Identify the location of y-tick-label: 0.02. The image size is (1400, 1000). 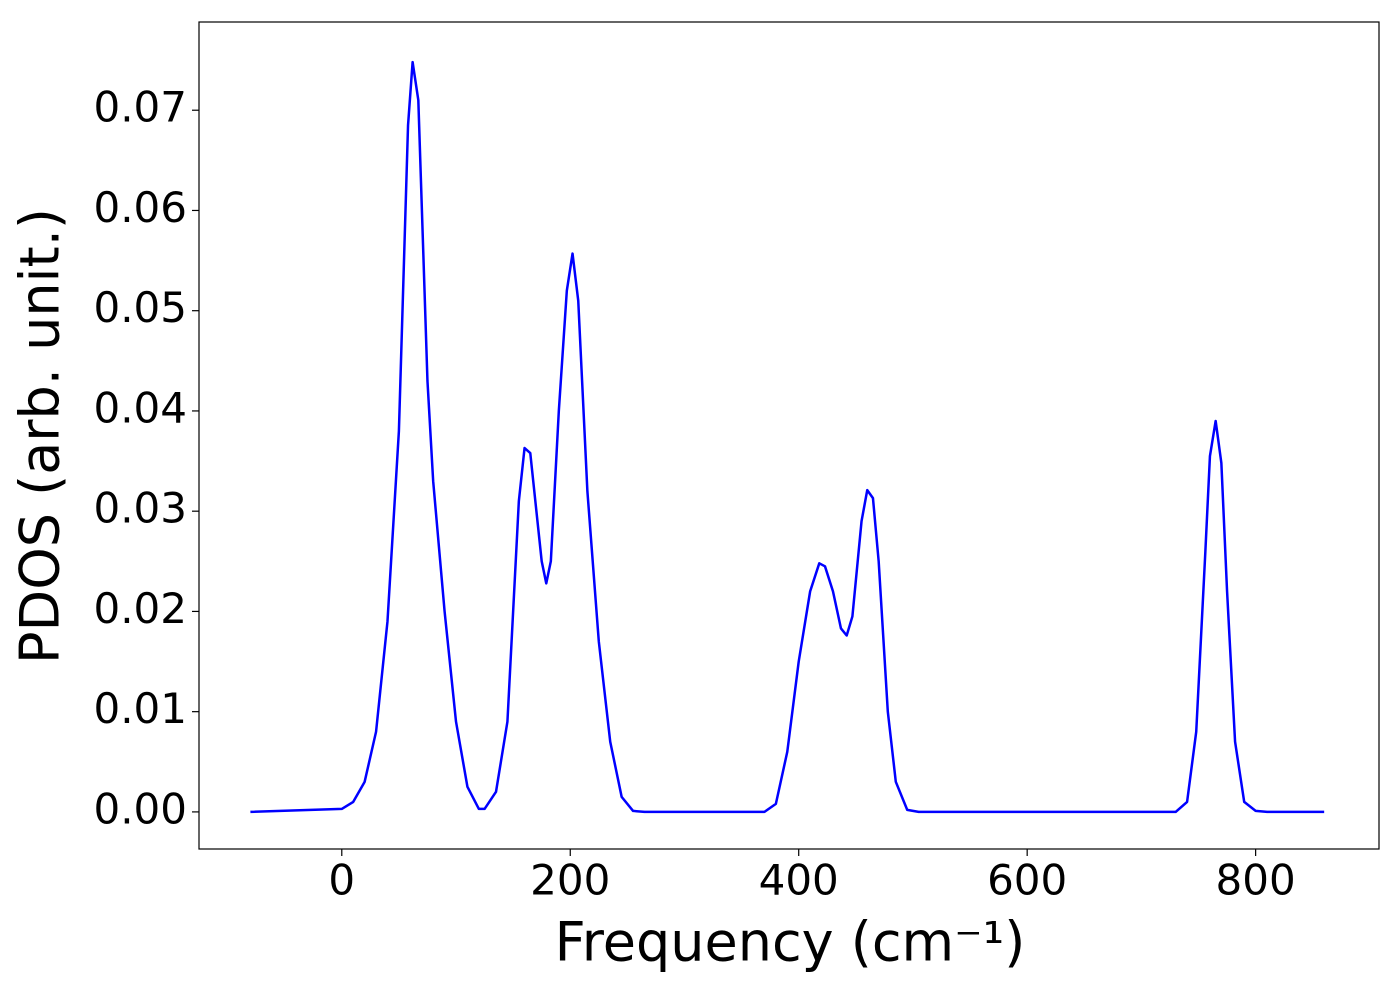
(140, 608).